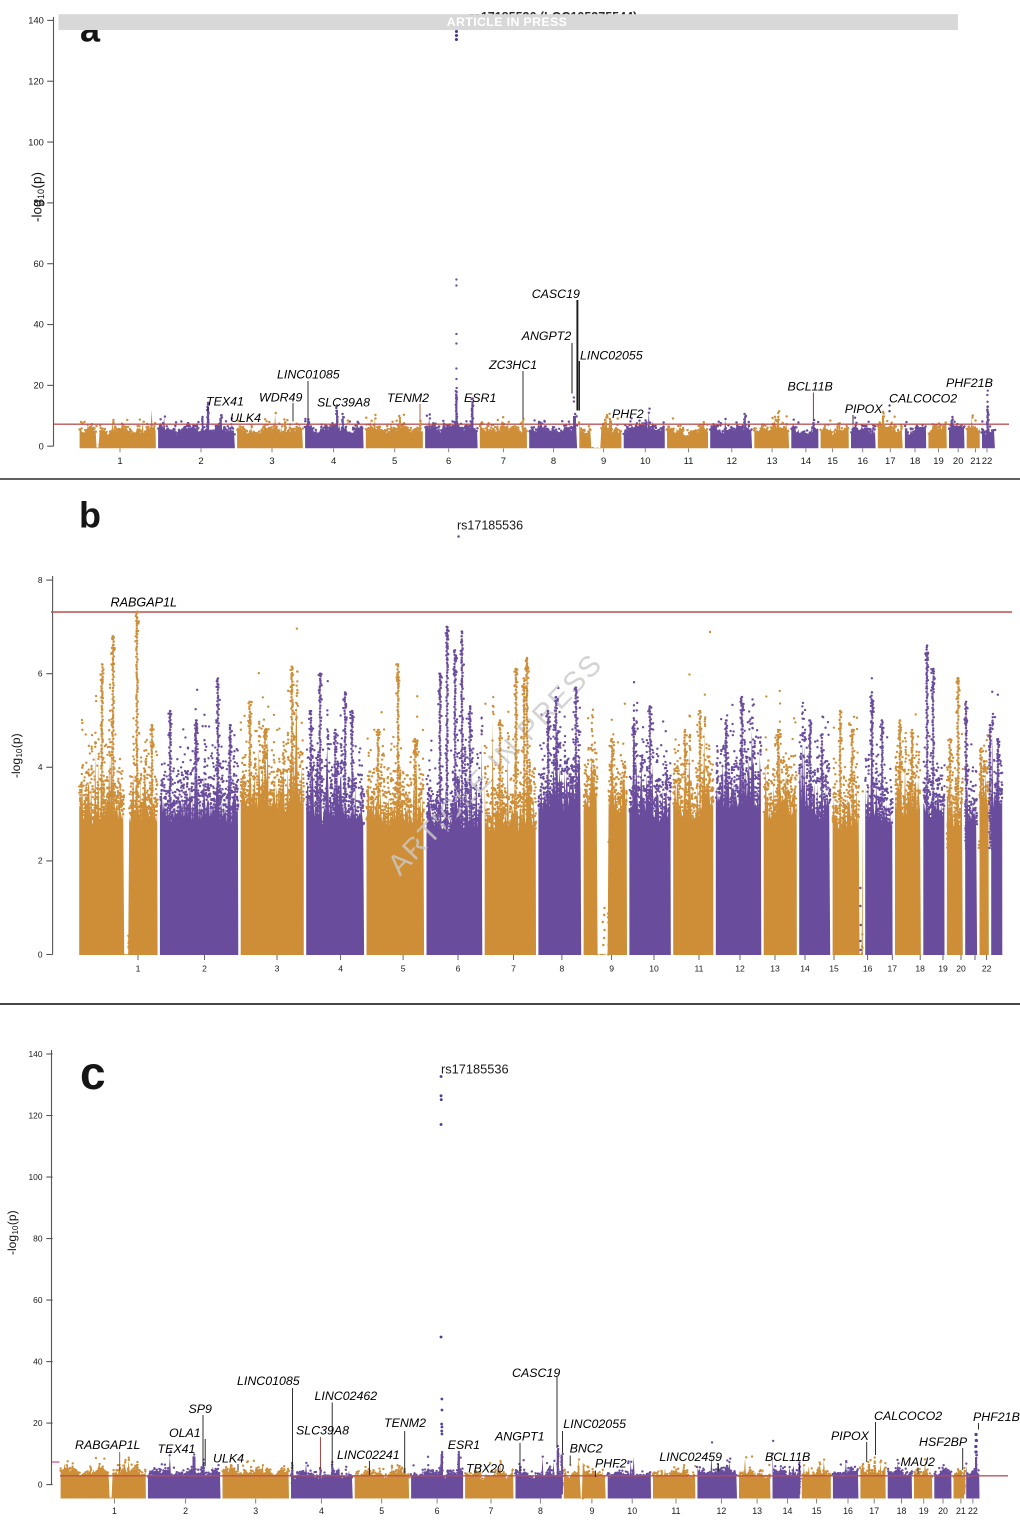 This screenshot has width=1020, height=1538. I want to click on svg-text: c, so click(93, 1073).